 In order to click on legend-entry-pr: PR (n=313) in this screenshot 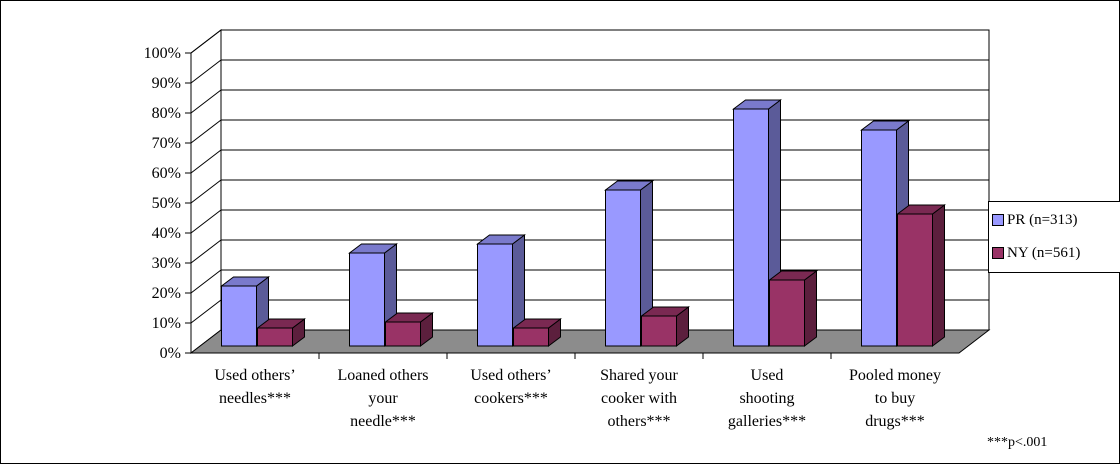, I will do `click(1035, 220)`.